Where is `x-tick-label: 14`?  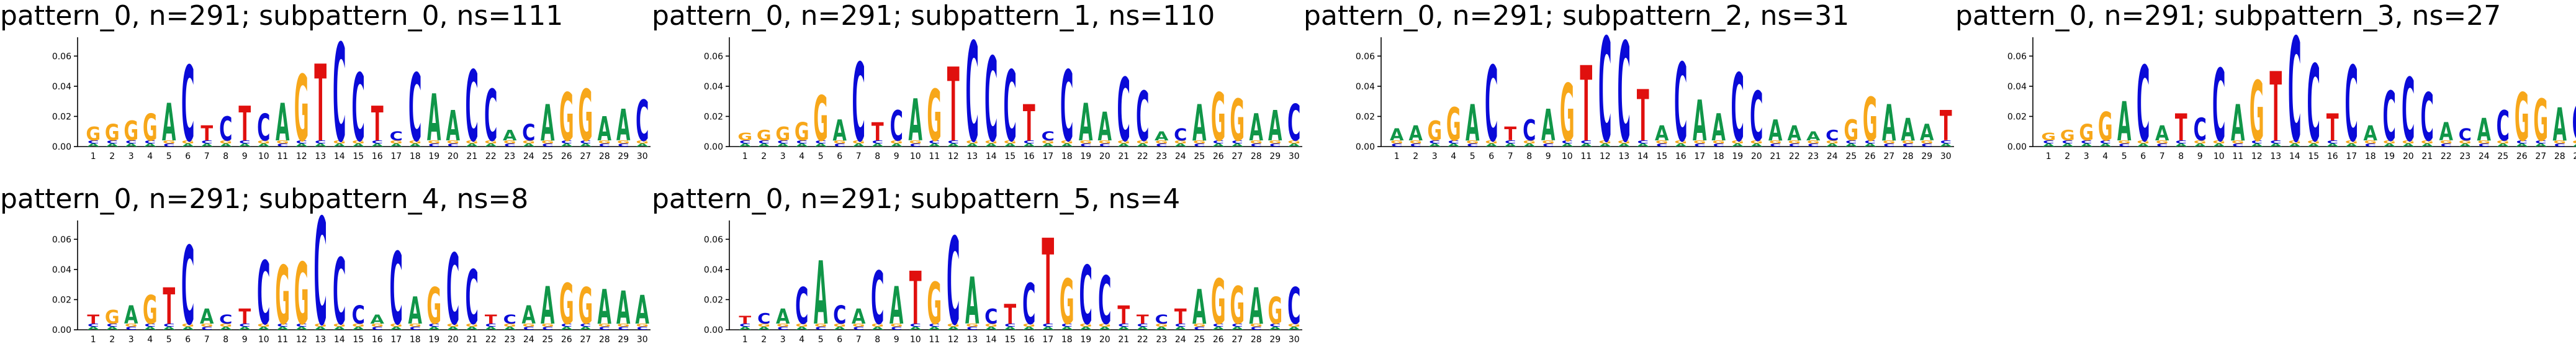
x-tick-label: 14 is located at coordinates (991, 340).